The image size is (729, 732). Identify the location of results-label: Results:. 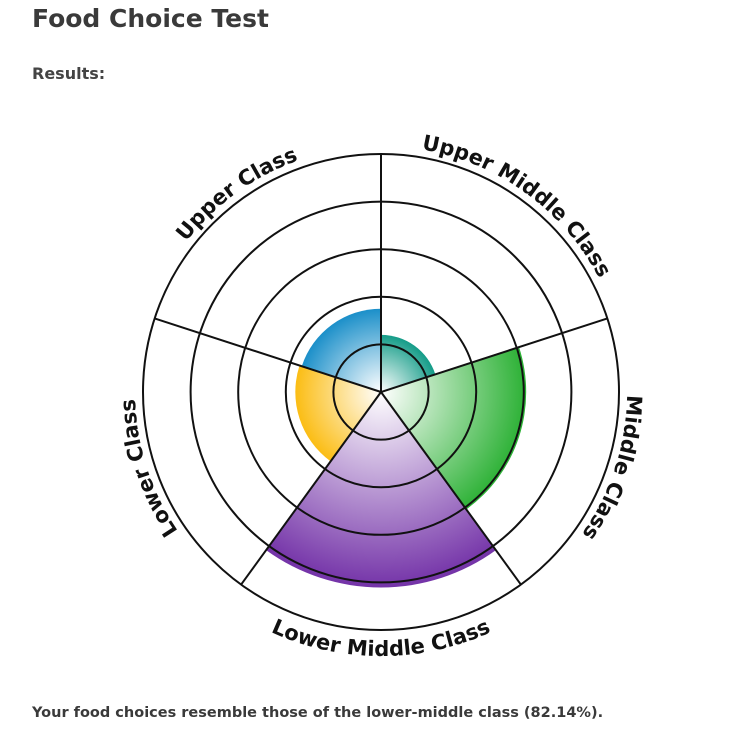
(69, 73).